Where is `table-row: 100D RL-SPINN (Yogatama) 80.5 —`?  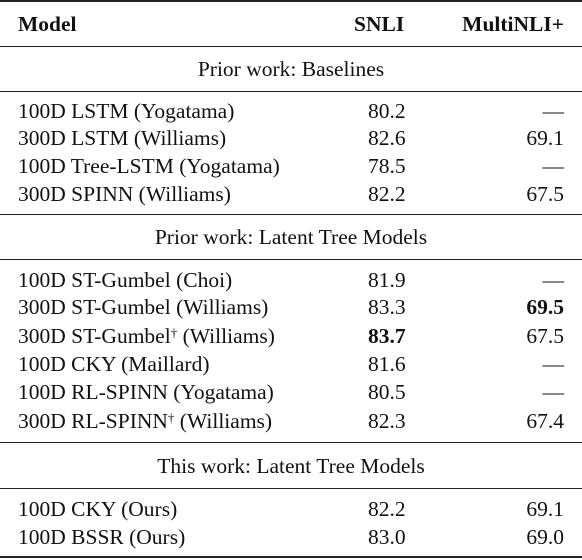 table-row: 100D RL-SPINN (Yogatama) 80.5 — is located at coordinates (291, 392).